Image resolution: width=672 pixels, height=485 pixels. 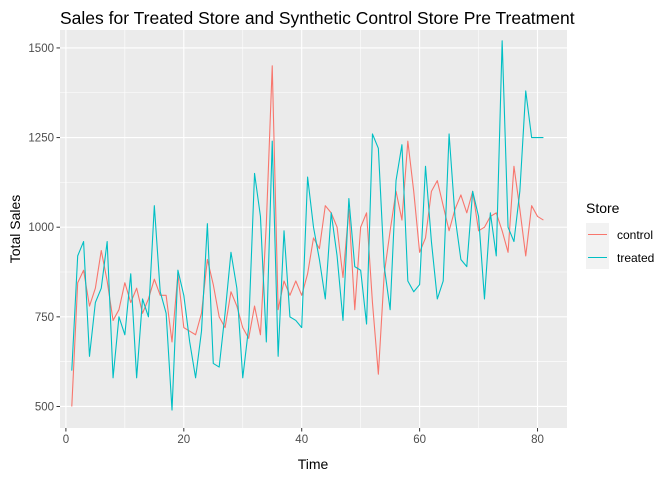 I want to click on legend: Store control treated, so click(x=620, y=234).